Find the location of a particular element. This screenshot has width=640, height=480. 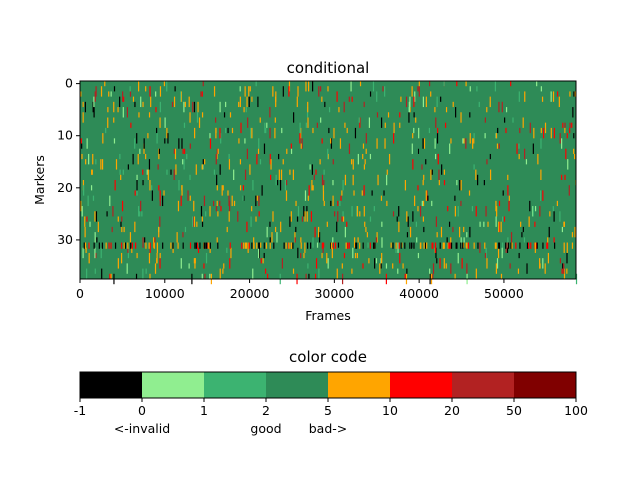

chart-title: conditional is located at coordinates (328, 68).